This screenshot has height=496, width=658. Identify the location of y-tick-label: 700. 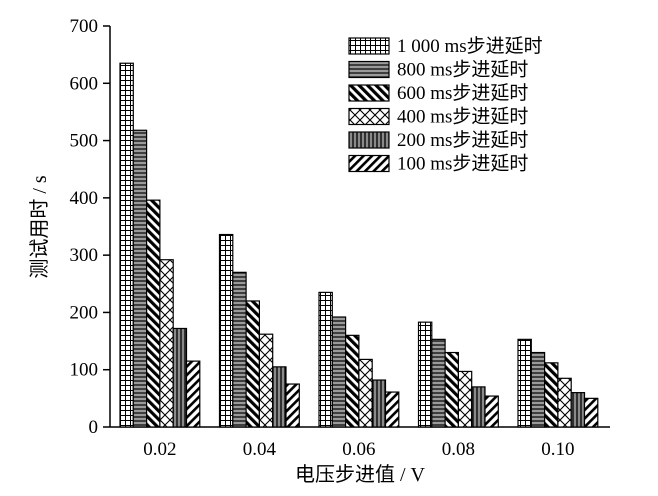
(84, 26).